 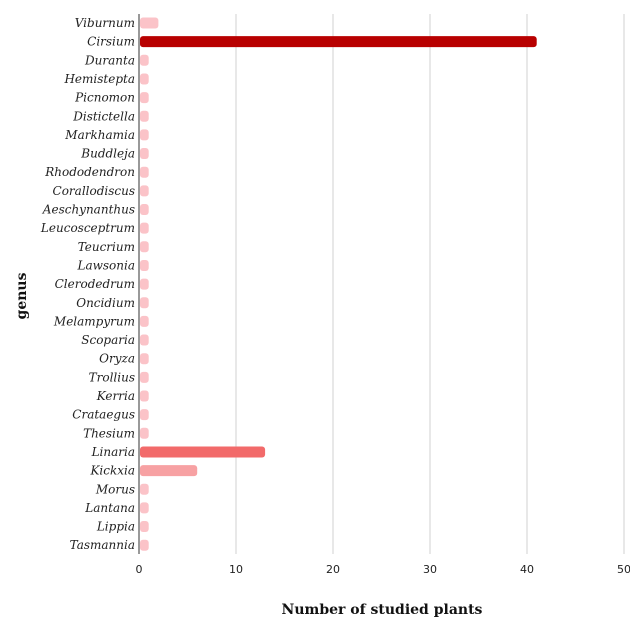 What do you see at coordinates (144, 377) in the screenshot?
I see `bar-trollius` at bounding box center [144, 377].